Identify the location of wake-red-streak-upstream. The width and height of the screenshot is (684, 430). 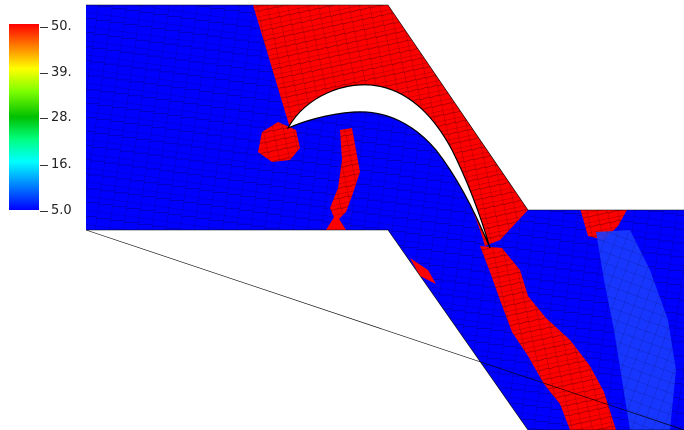
(345, 175).